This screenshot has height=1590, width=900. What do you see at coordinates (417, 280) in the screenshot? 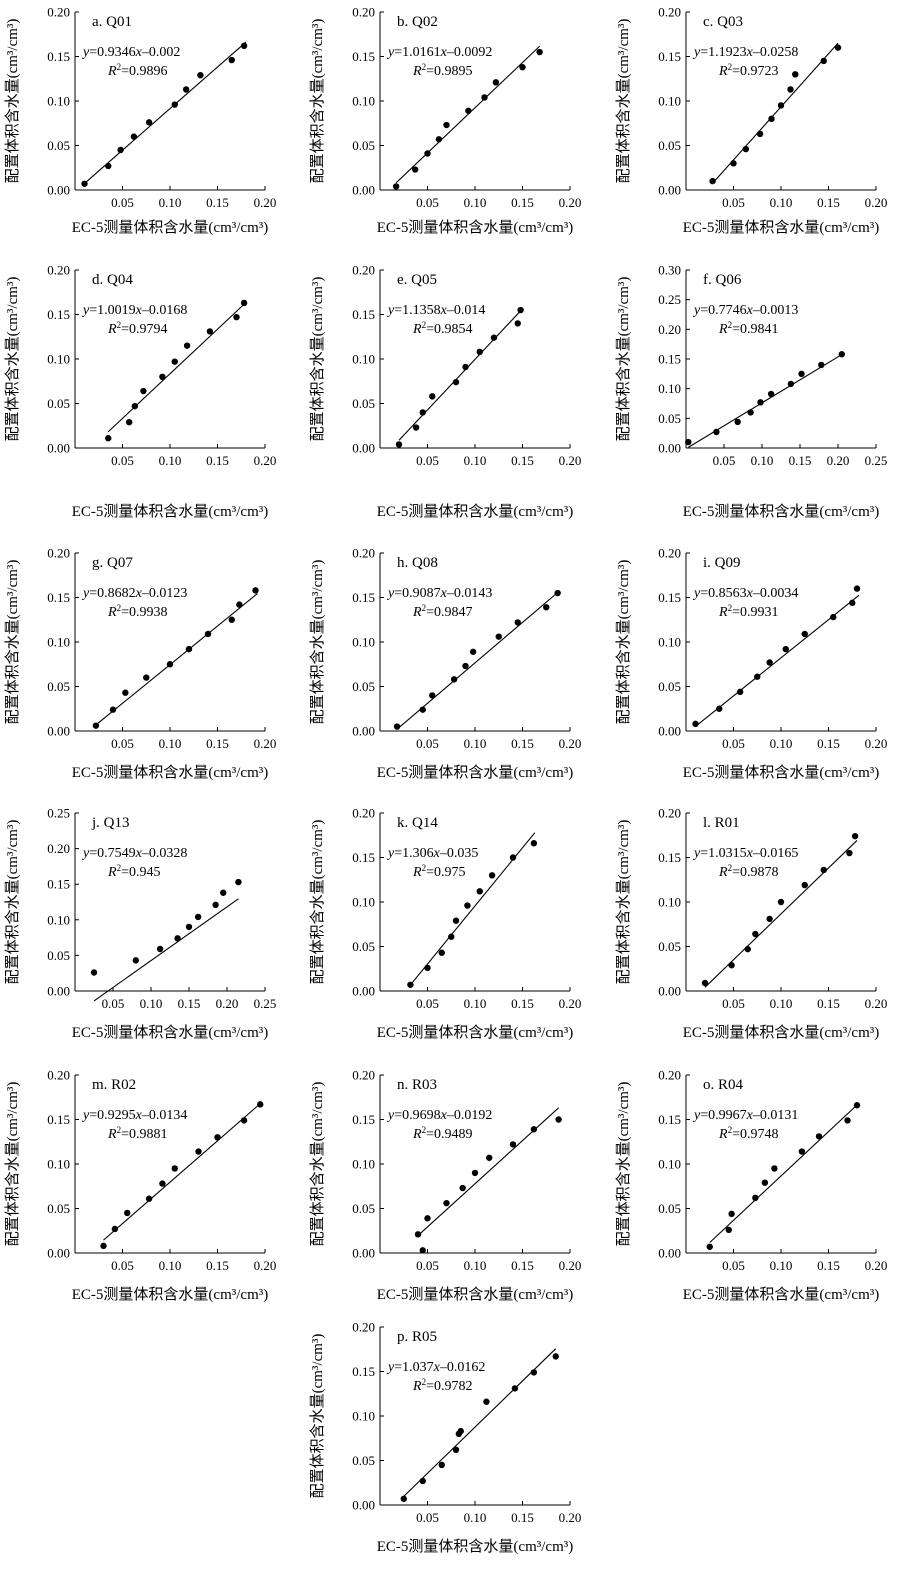
I see `panel-title: e. Q05` at bounding box center [417, 280].